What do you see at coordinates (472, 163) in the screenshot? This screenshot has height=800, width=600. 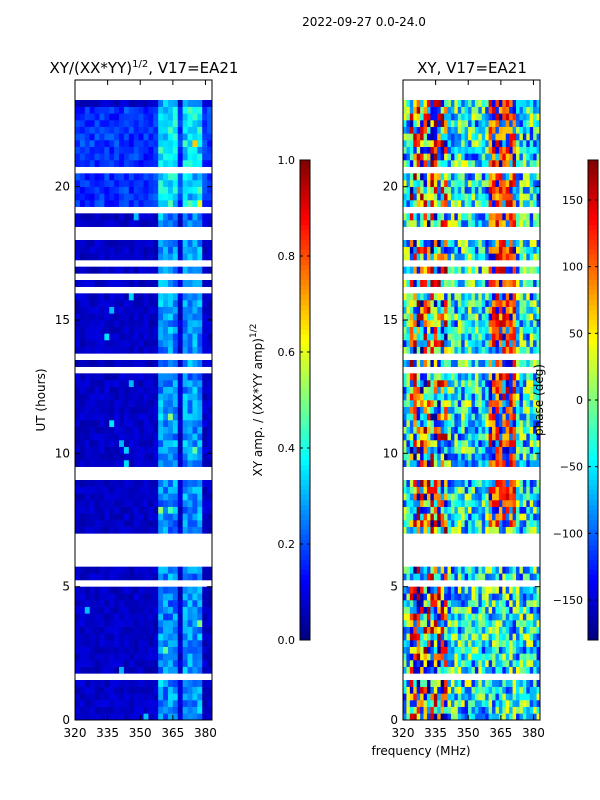 I see `phase-time-row` at bounding box center [472, 163].